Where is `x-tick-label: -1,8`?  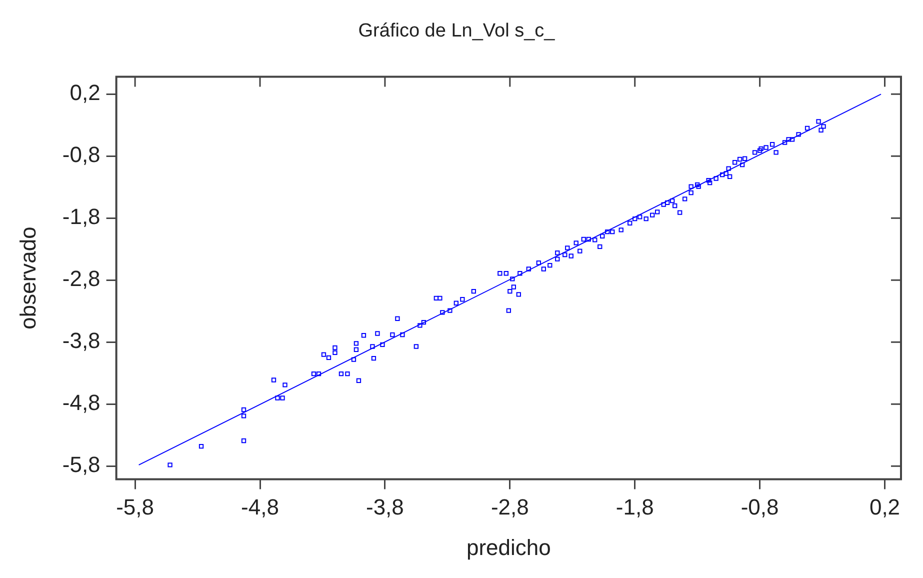
x-tick-label: -1,8 is located at coordinates (635, 507).